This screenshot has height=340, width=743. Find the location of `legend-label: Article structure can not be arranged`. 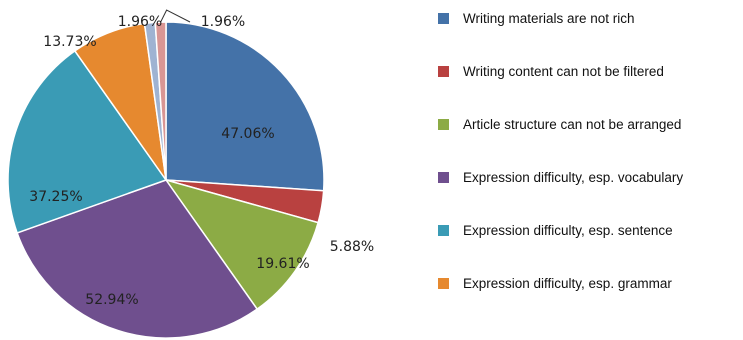

legend-label: Article structure can not be arranged is located at coordinates (572, 124).